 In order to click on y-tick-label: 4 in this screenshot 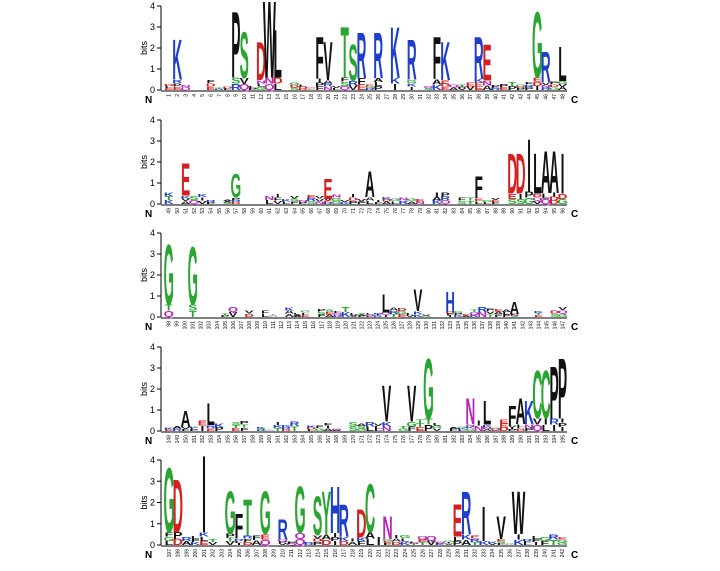, I will do `click(152, 460)`.